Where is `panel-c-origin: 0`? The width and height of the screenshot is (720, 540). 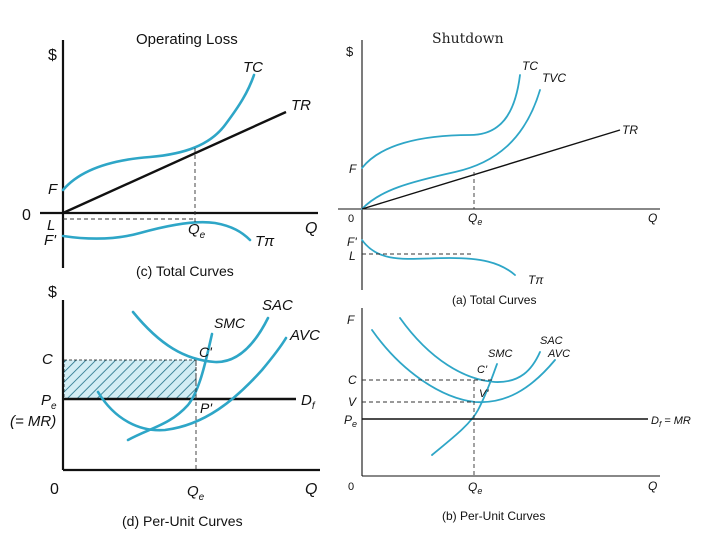
panel-c-origin: 0 is located at coordinates (26, 215).